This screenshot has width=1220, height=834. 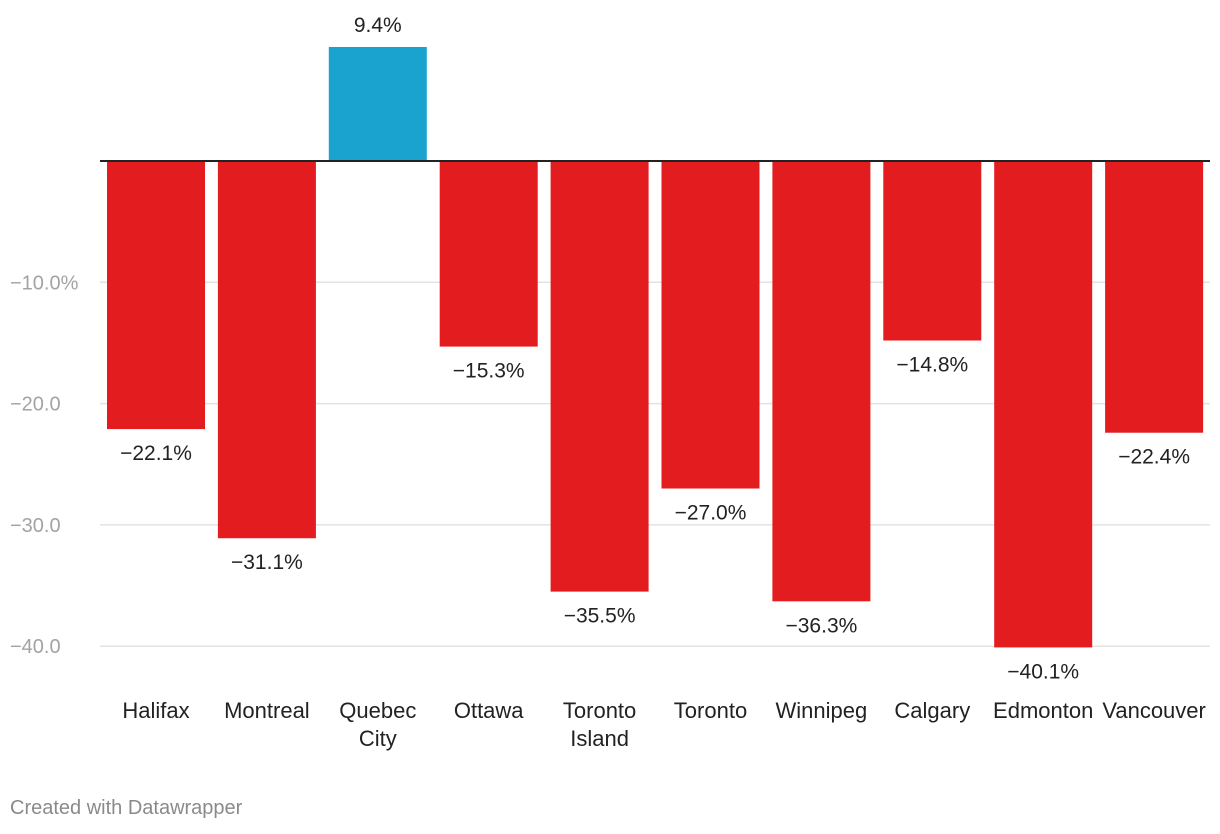 I want to click on y-tick-label: −30.0, so click(x=35, y=526).